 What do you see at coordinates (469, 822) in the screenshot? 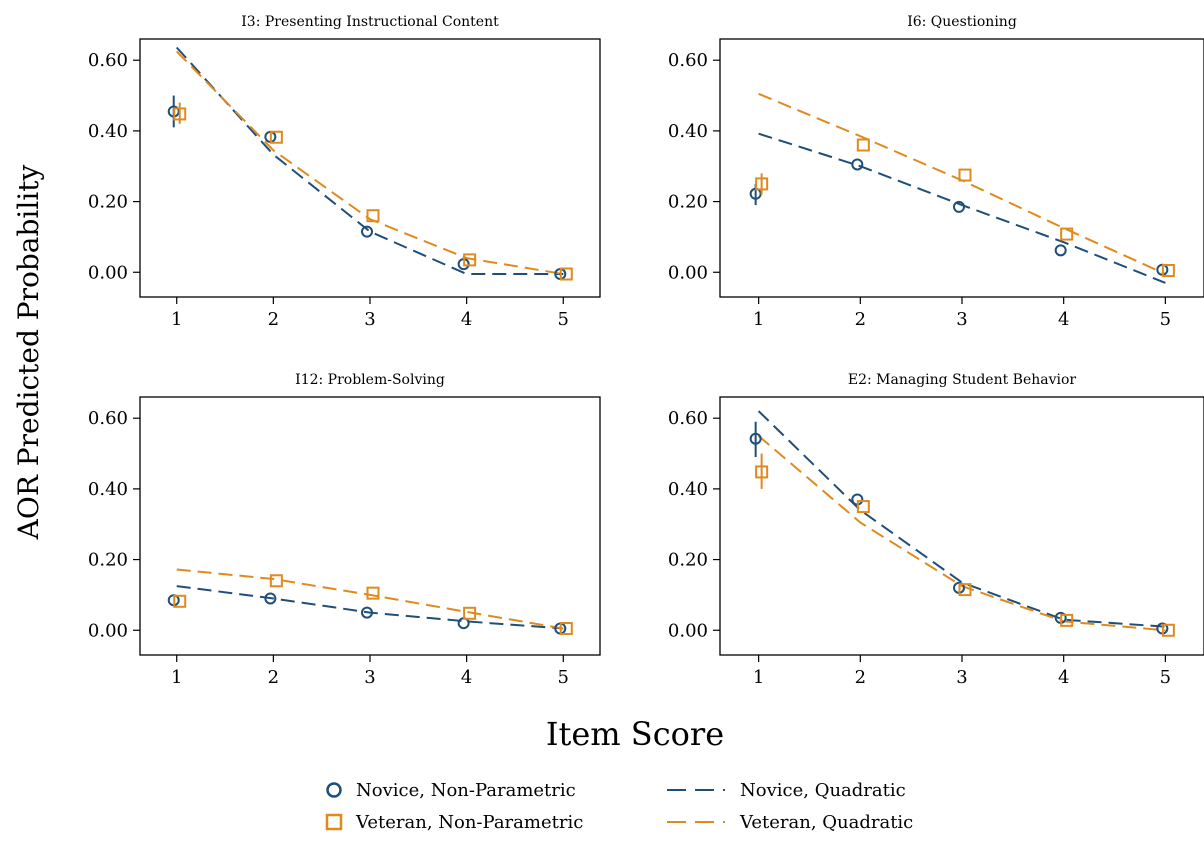
I see `legend-label: Veteran, Non-Parametric` at bounding box center [469, 822].